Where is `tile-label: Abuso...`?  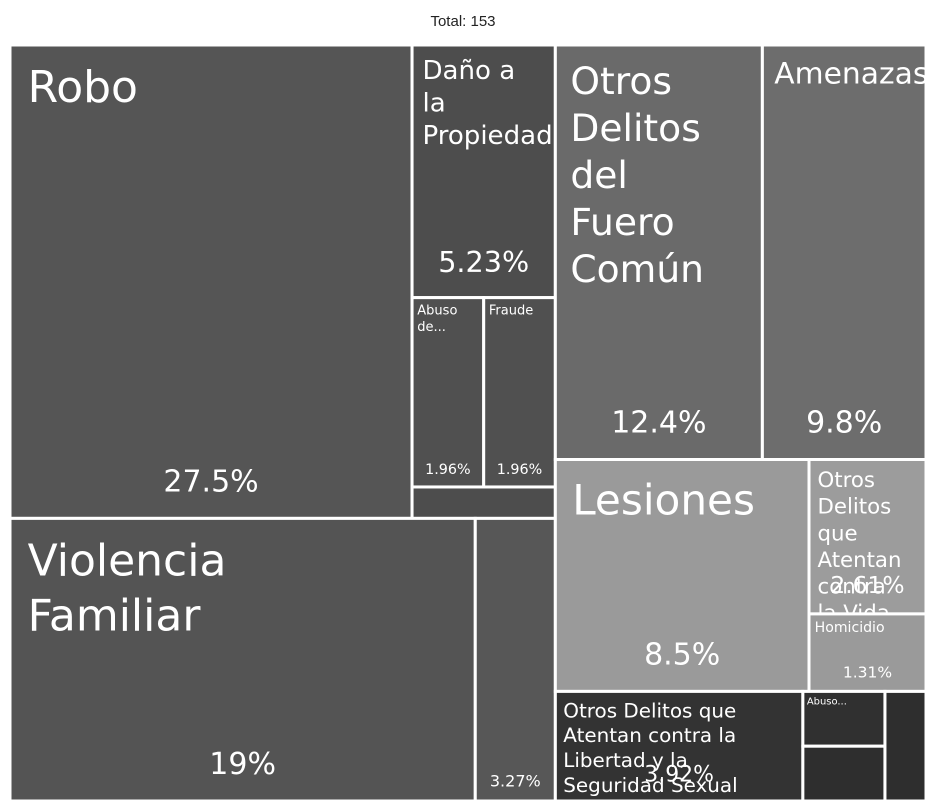
tile-label: Abuso... is located at coordinates (827, 701).